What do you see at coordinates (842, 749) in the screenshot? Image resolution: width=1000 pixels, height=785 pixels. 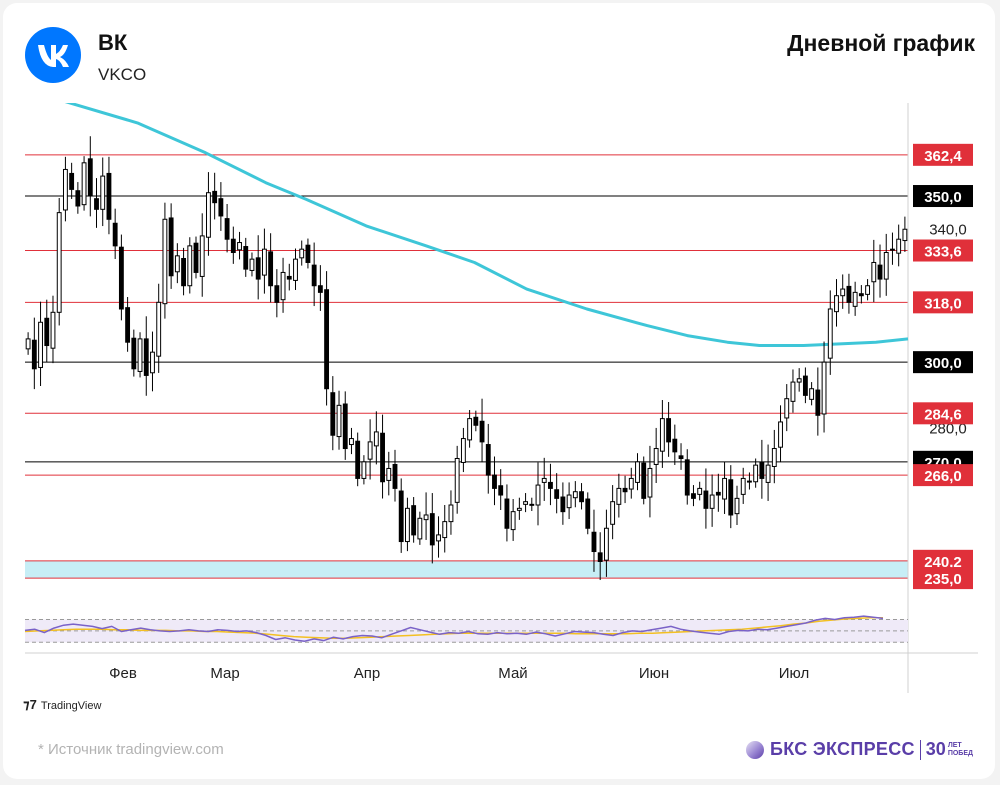 I see `bcs-brand-label: БКС ЭКСПРЕСС` at bounding box center [842, 749].